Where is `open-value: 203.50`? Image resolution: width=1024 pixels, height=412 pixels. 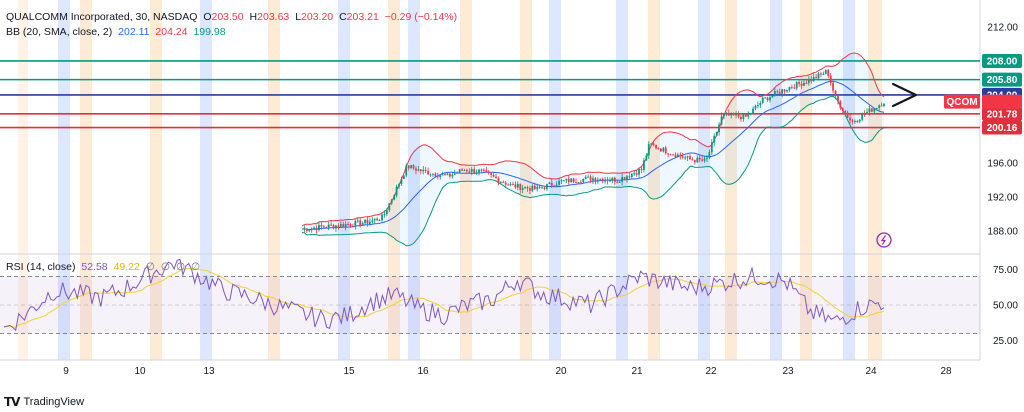 open-value: 203.50 is located at coordinates (227, 17).